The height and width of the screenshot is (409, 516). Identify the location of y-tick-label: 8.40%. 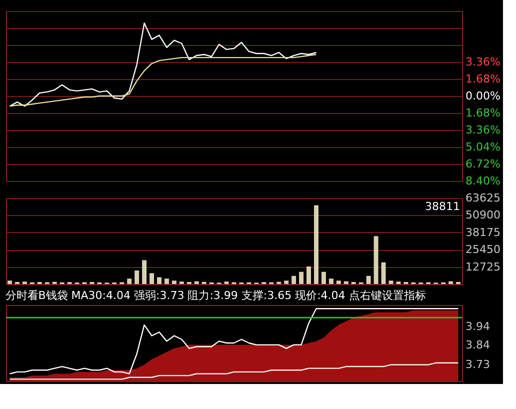
(483, 181).